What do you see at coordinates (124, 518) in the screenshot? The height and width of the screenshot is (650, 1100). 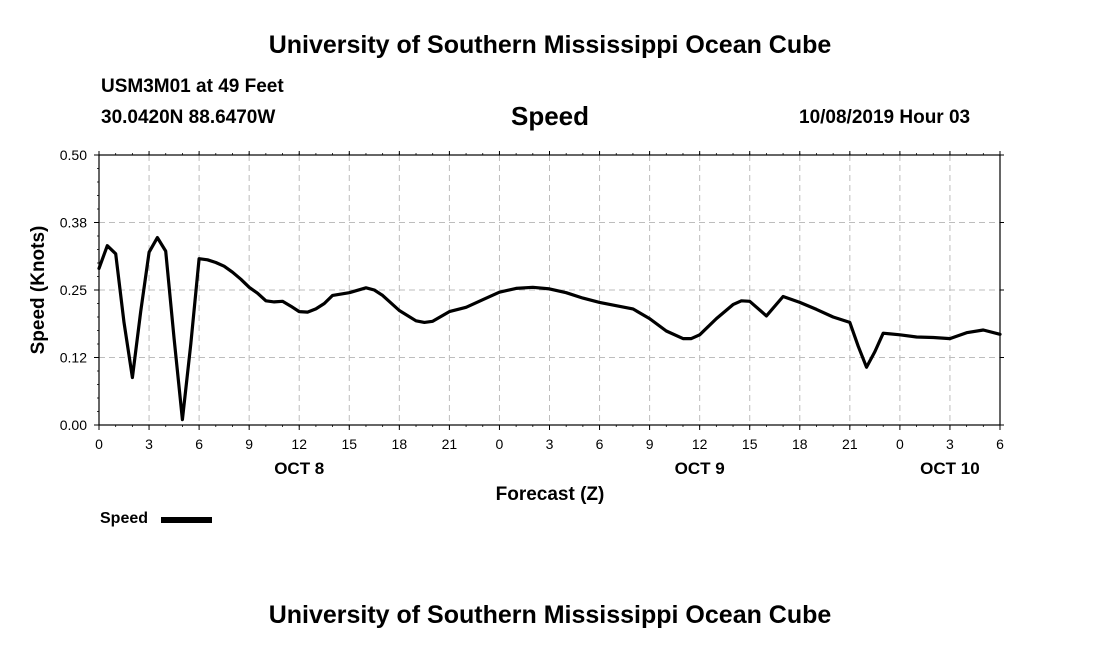 I see `legend-label: Speed` at bounding box center [124, 518].